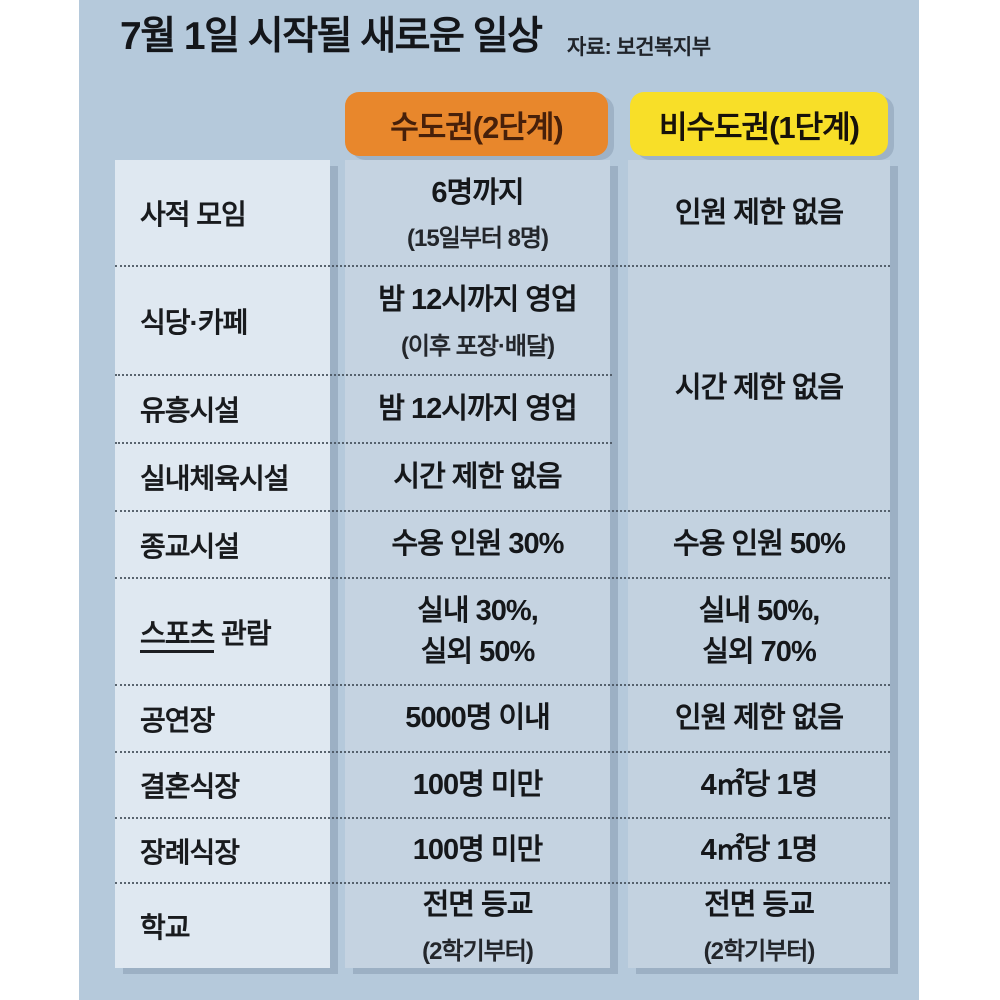 This screenshot has height=1000, width=1000. I want to click on metro-wedding-hall: 100명 미만, so click(477, 784).